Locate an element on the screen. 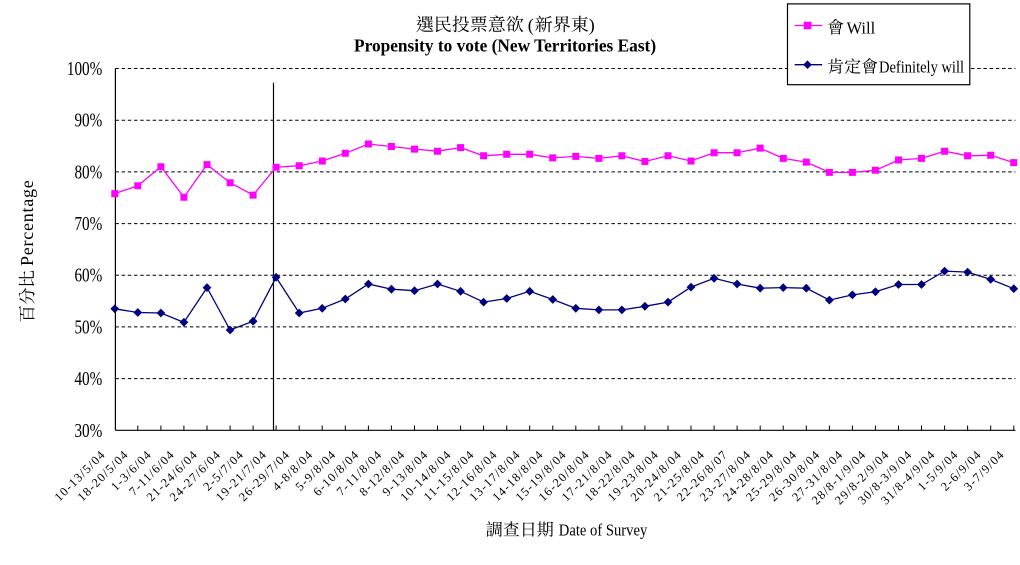  svg-text: 60% is located at coordinates (88, 275).